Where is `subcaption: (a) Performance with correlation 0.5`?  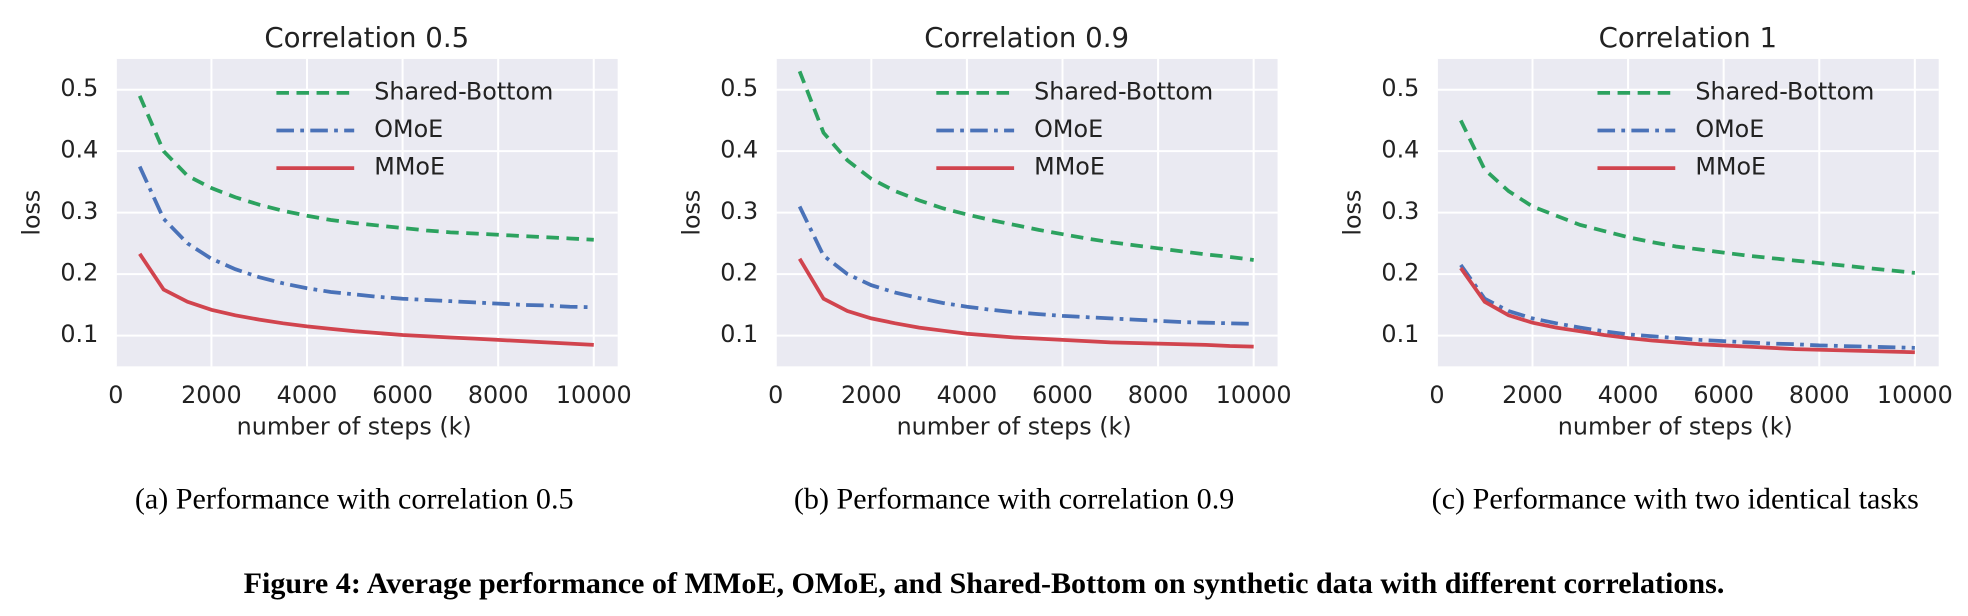 subcaption: (a) Performance with correlation 0.5 is located at coordinates (354, 499).